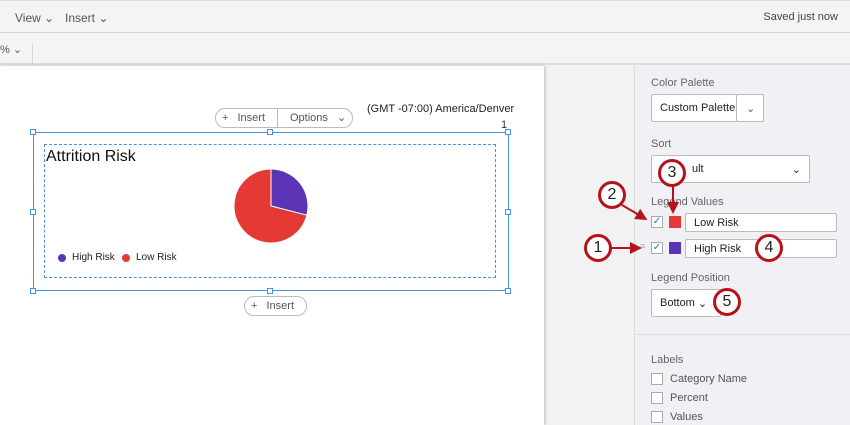 Image resolution: width=850 pixels, height=425 pixels. I want to click on zoom-value: %, so click(5, 50).